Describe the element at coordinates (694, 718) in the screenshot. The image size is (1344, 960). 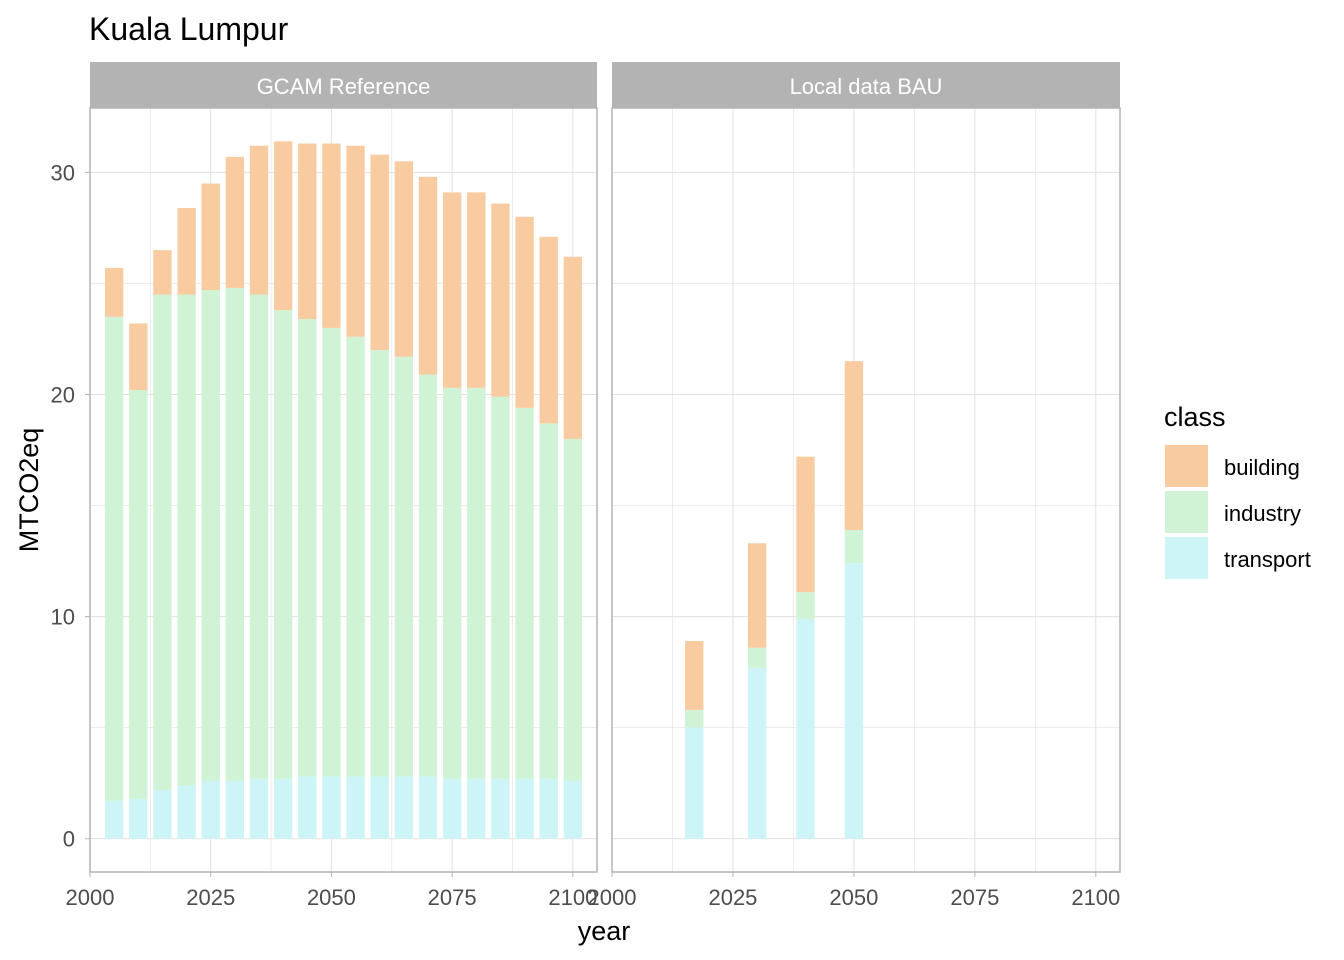
I see `bar-industry-2017` at that location.